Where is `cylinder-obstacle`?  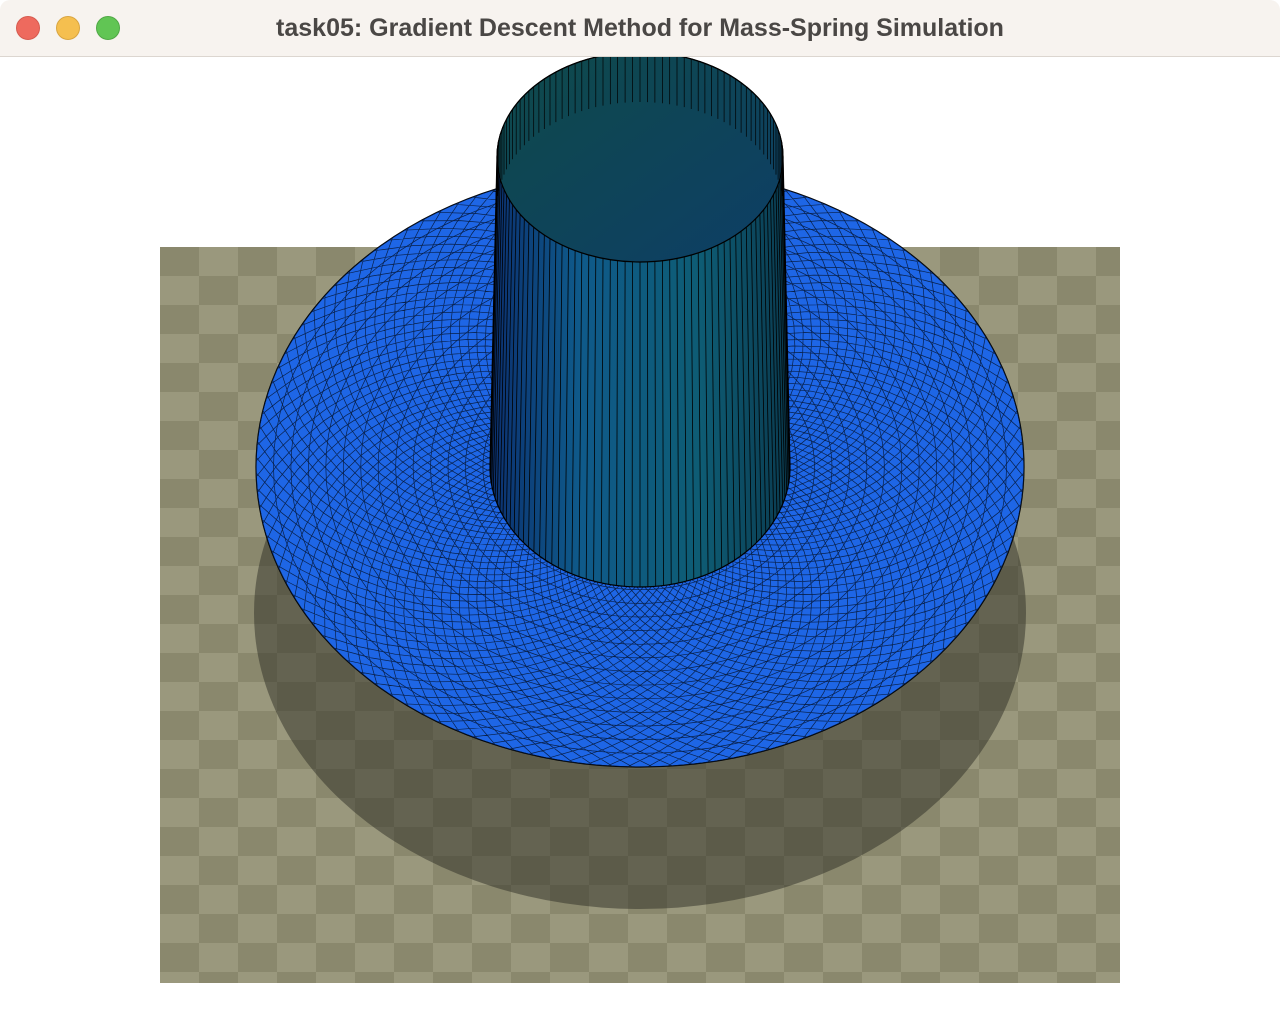
cylinder-obstacle is located at coordinates (640, 322).